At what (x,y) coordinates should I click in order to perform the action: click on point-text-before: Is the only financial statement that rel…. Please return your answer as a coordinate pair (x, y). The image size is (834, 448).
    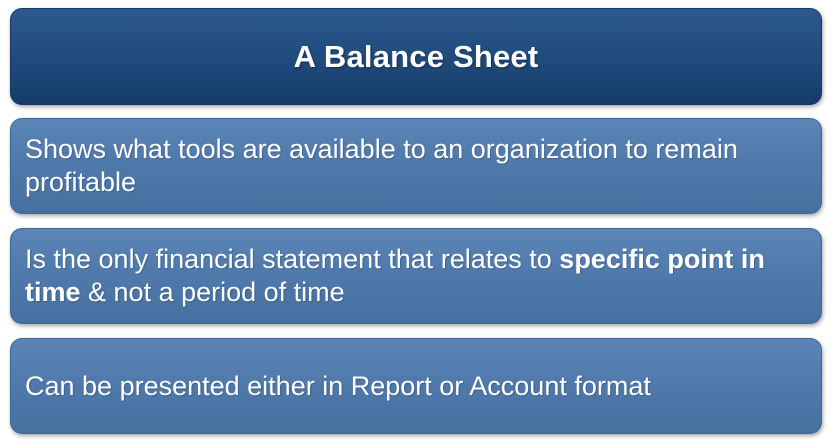
    Looking at the image, I should click on (292, 259).